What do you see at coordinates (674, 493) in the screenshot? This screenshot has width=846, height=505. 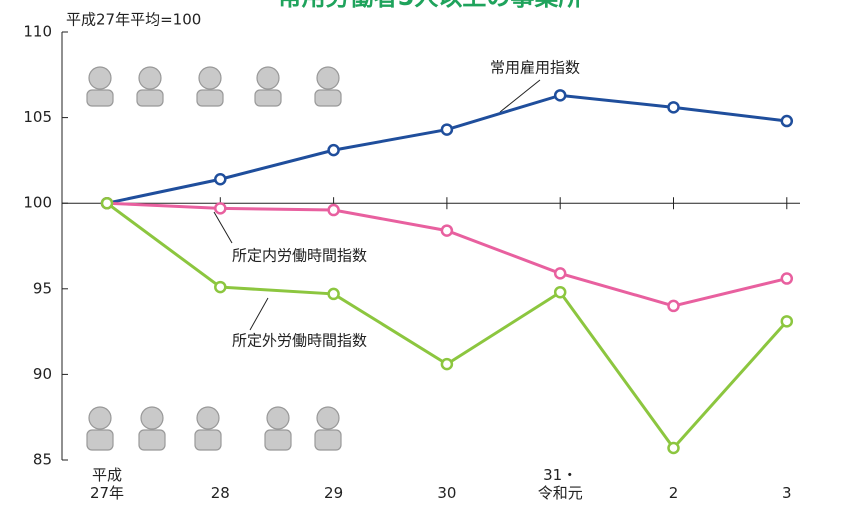 I see `x-tick-label: 2` at bounding box center [674, 493].